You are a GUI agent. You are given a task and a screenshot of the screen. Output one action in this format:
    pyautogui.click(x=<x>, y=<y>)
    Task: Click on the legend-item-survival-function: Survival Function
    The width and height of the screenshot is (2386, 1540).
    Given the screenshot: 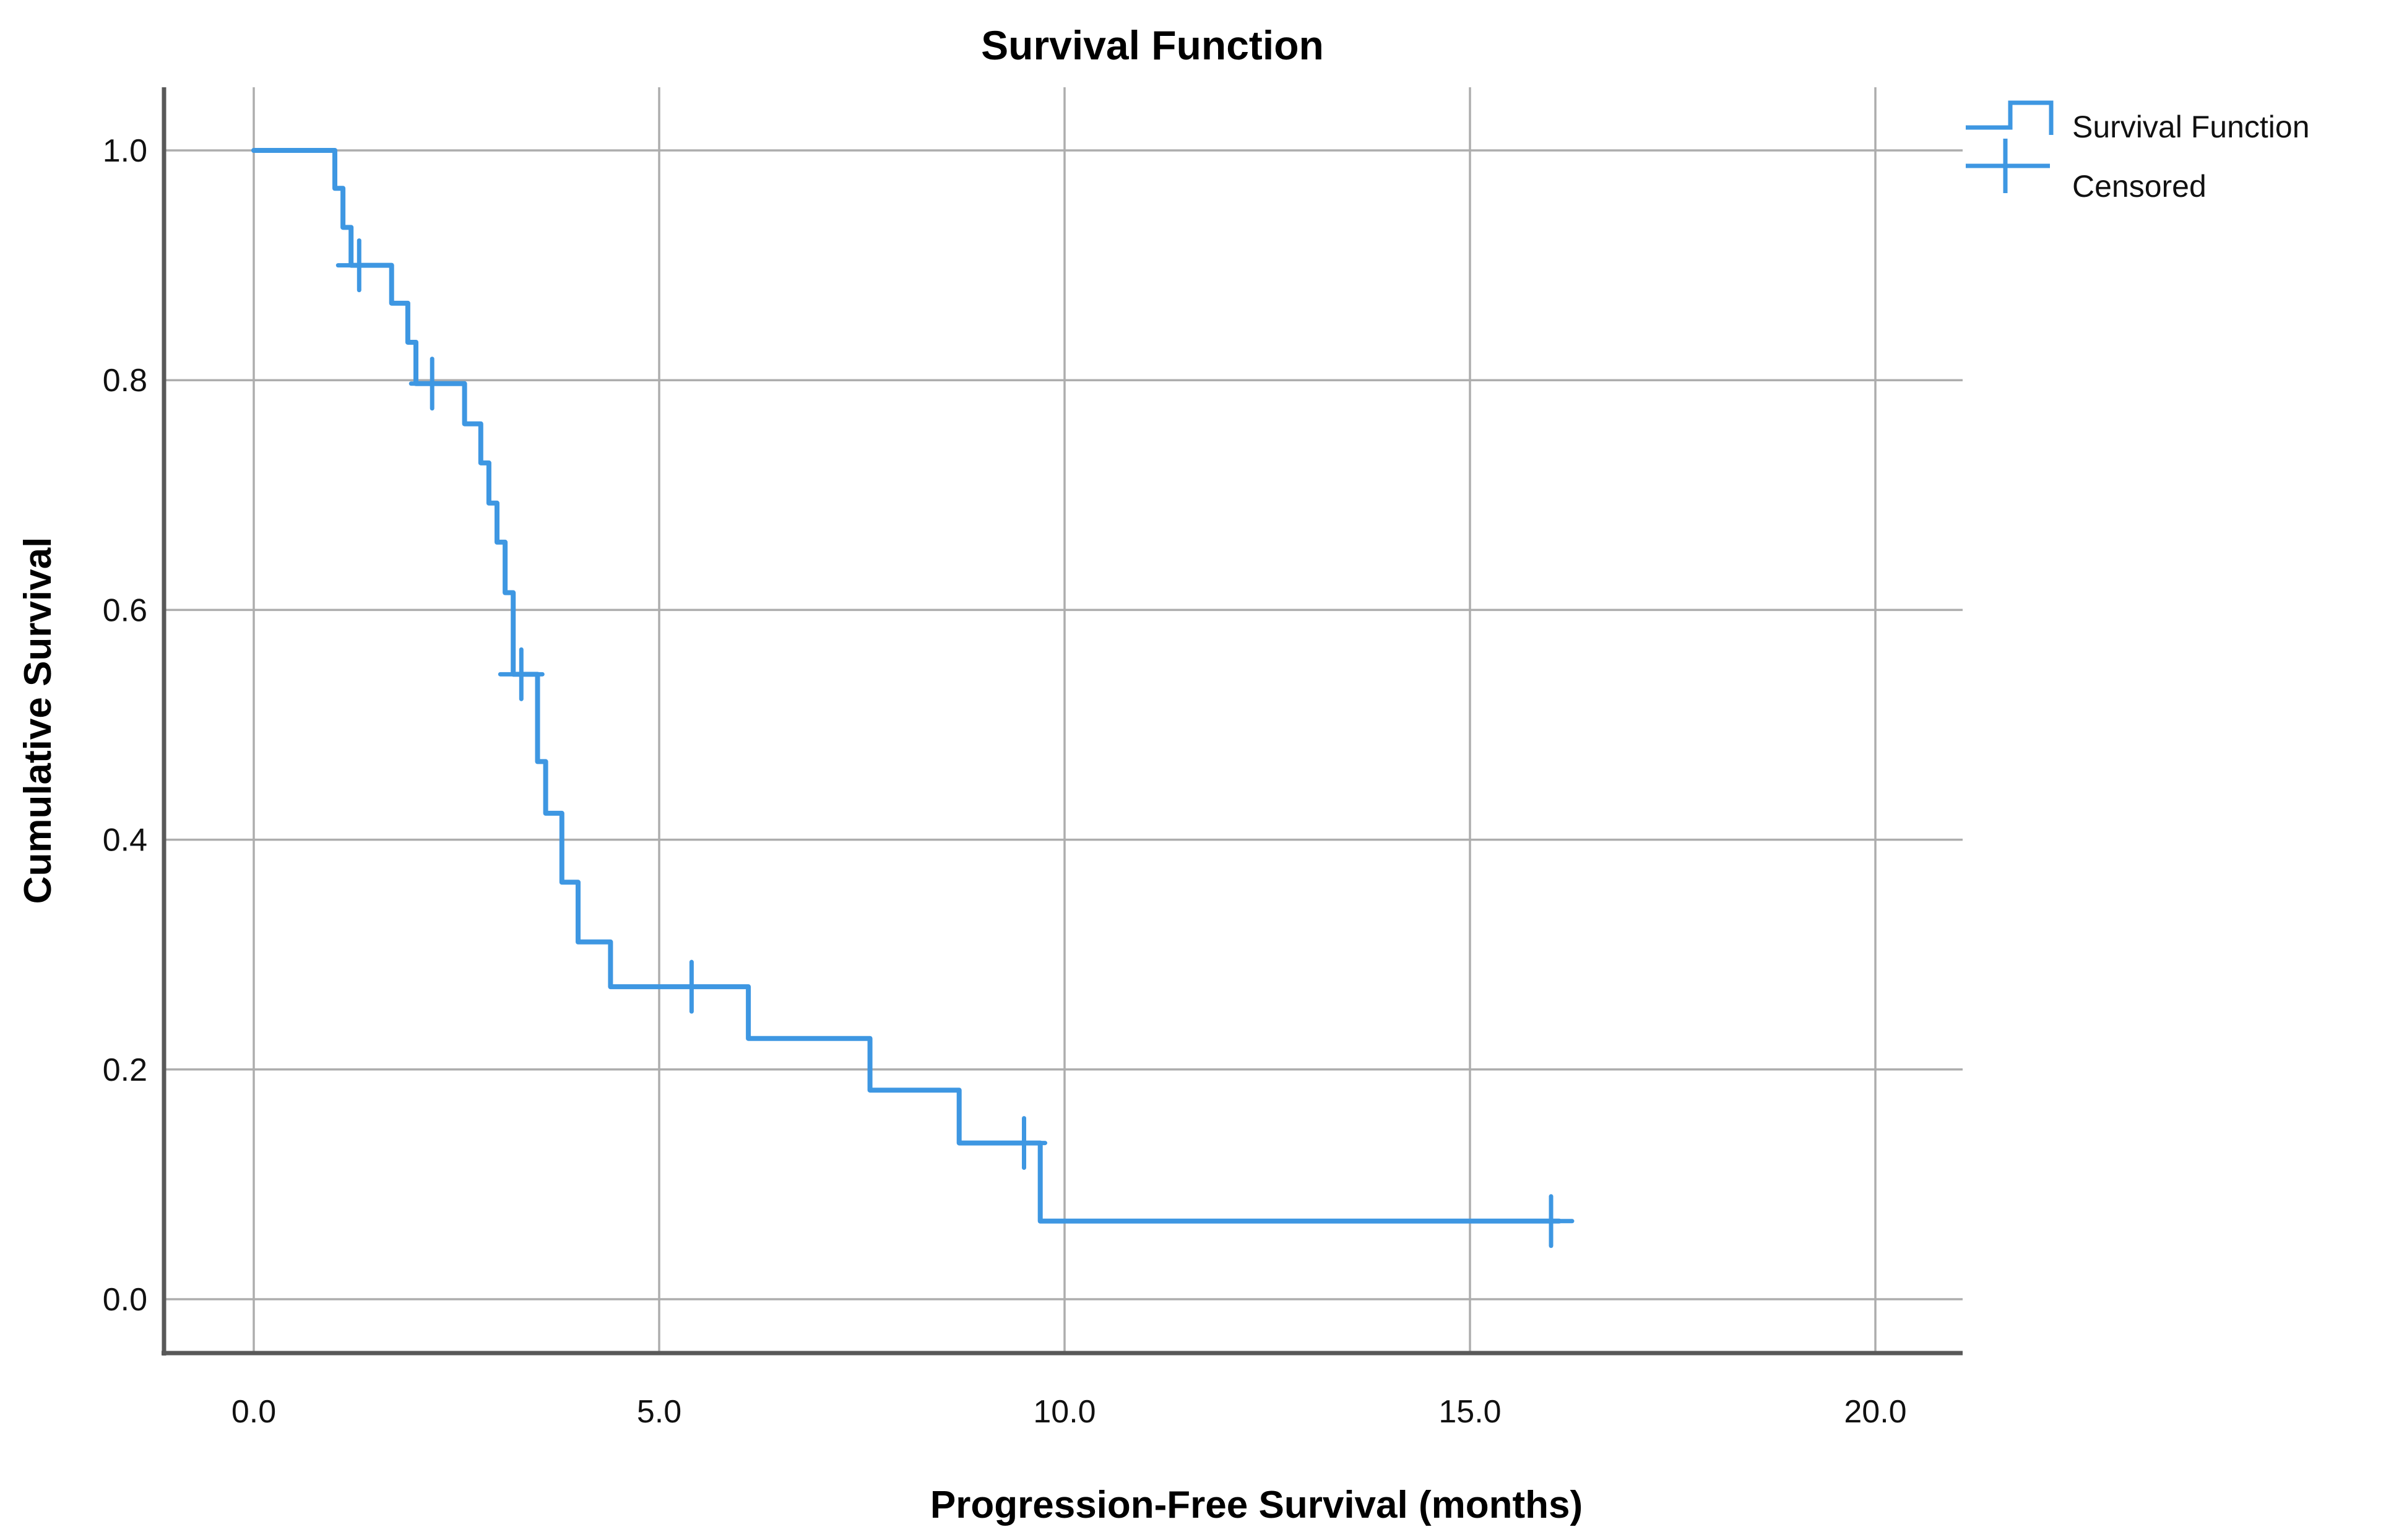 What is the action you would take?
    pyautogui.click(x=2138, y=122)
    